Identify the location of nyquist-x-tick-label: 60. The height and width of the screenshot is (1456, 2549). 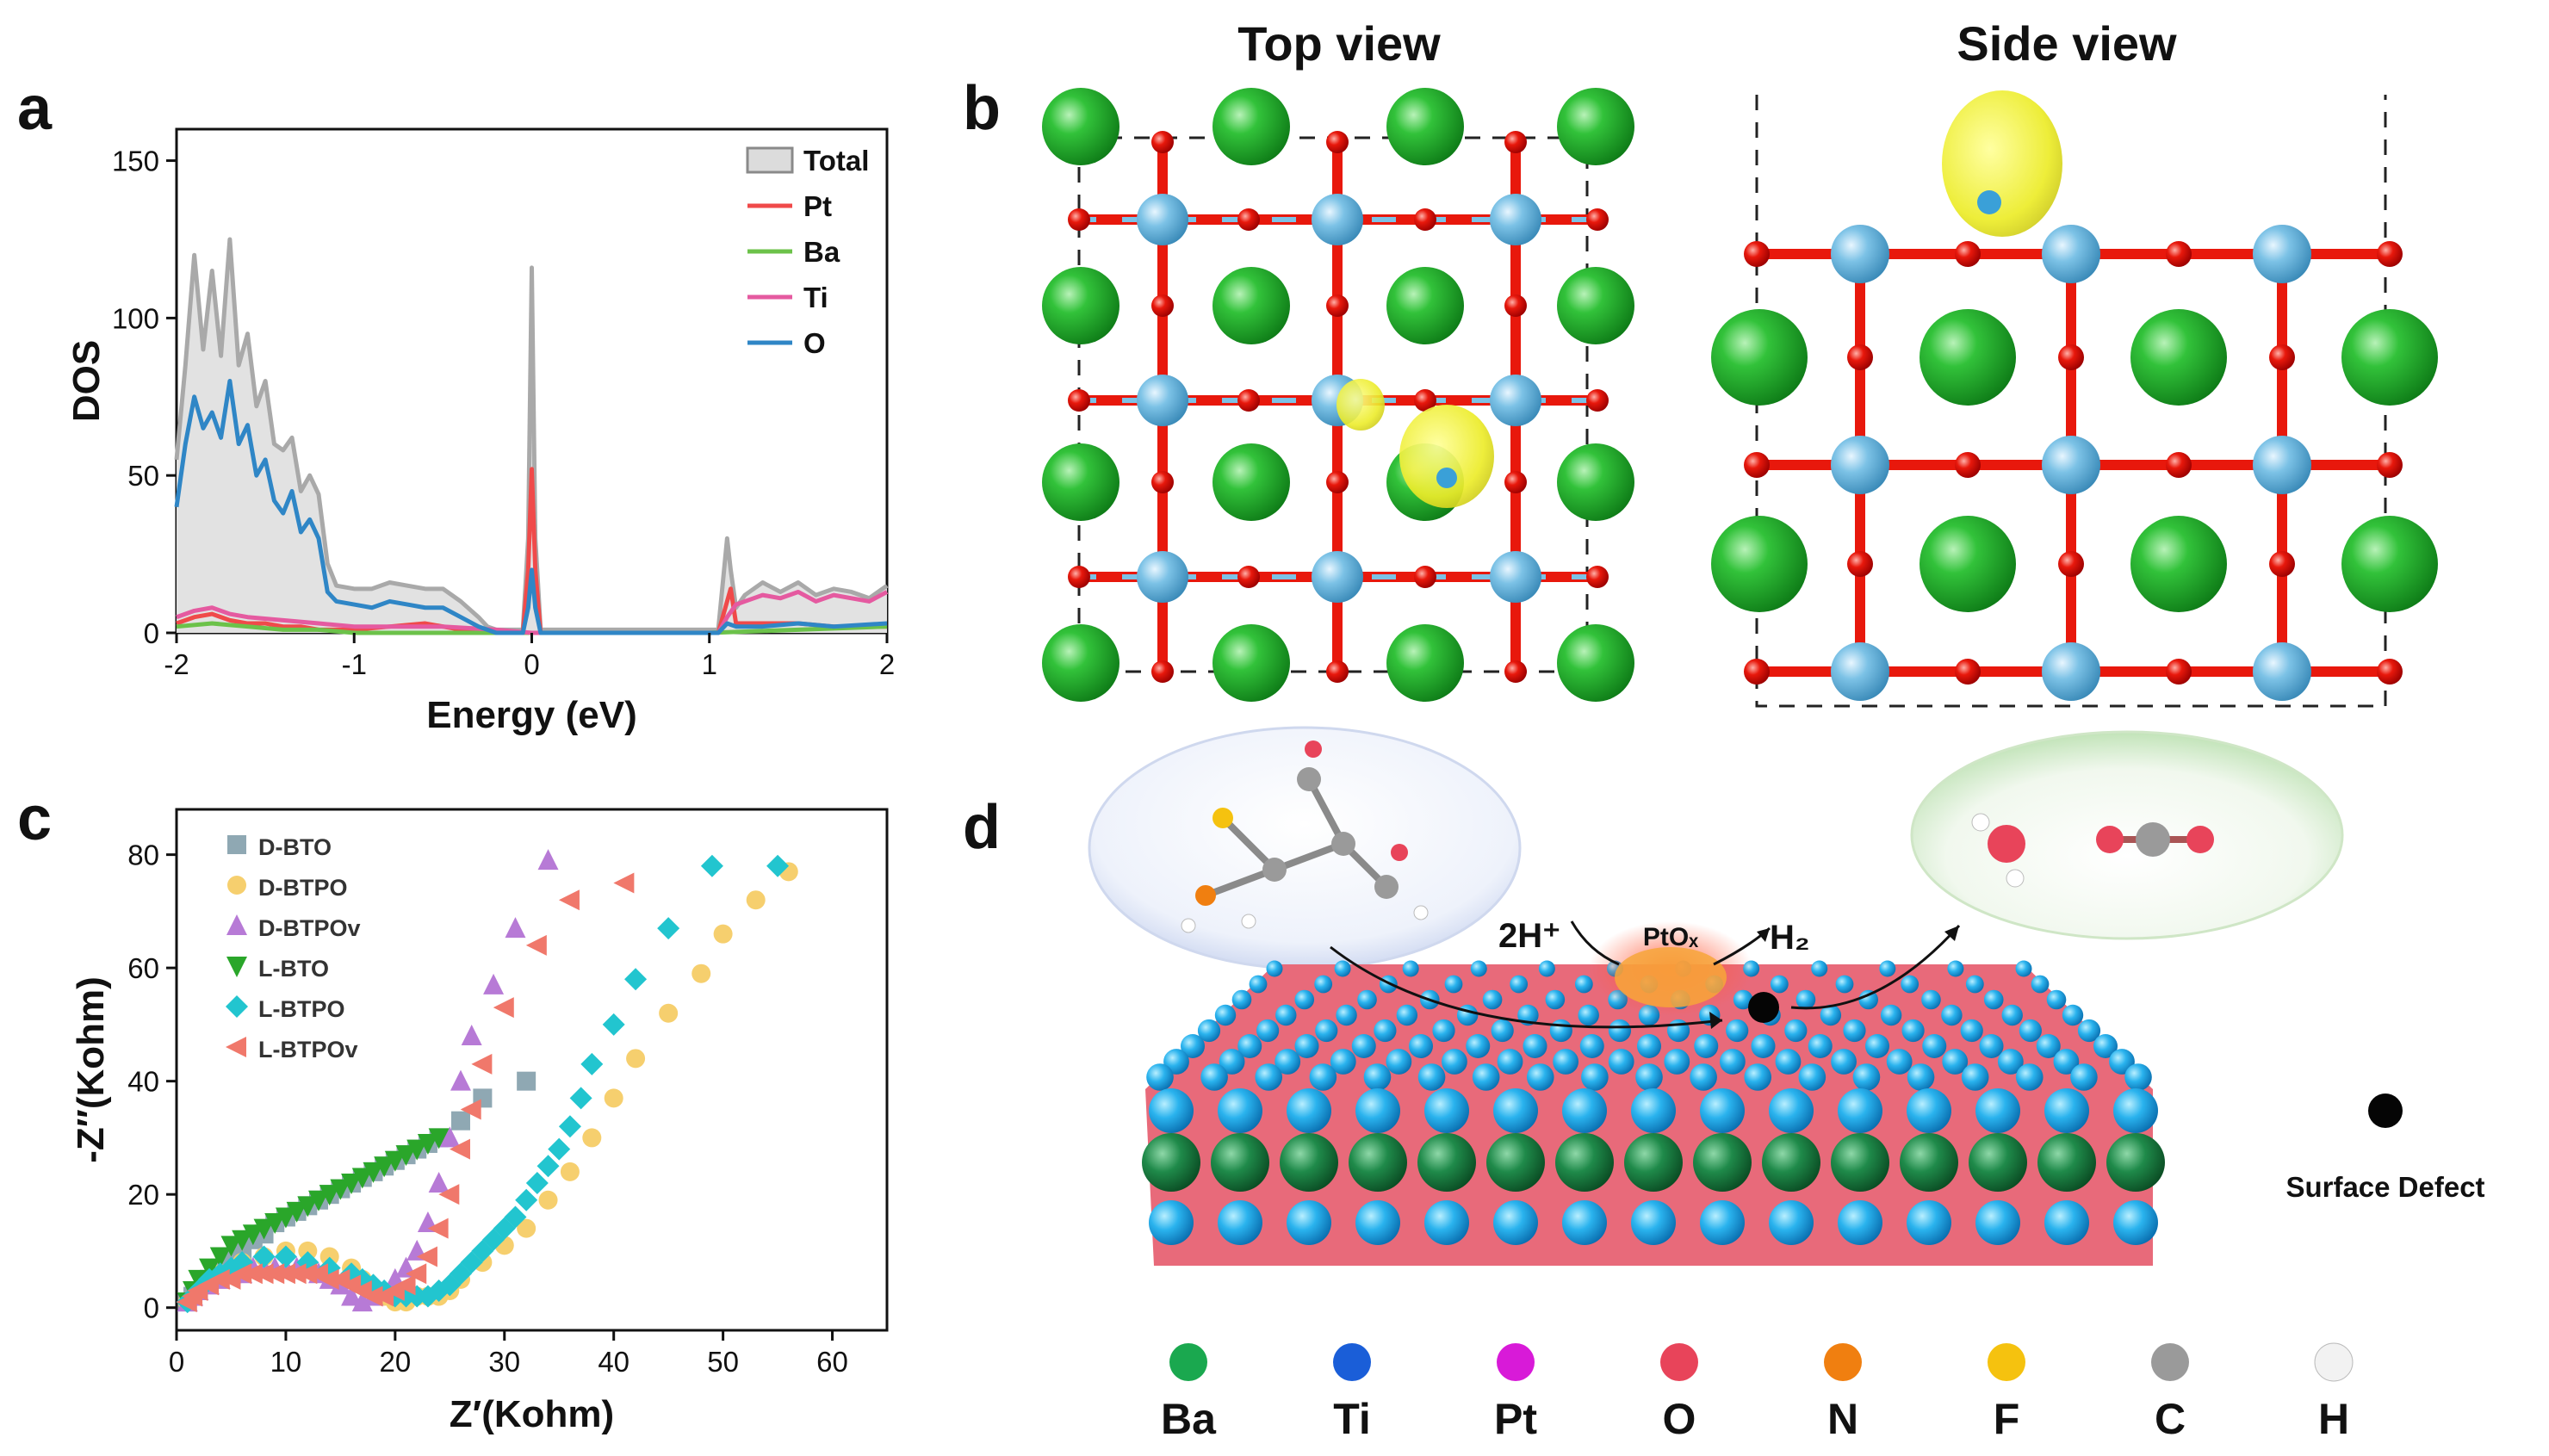
(832, 1362).